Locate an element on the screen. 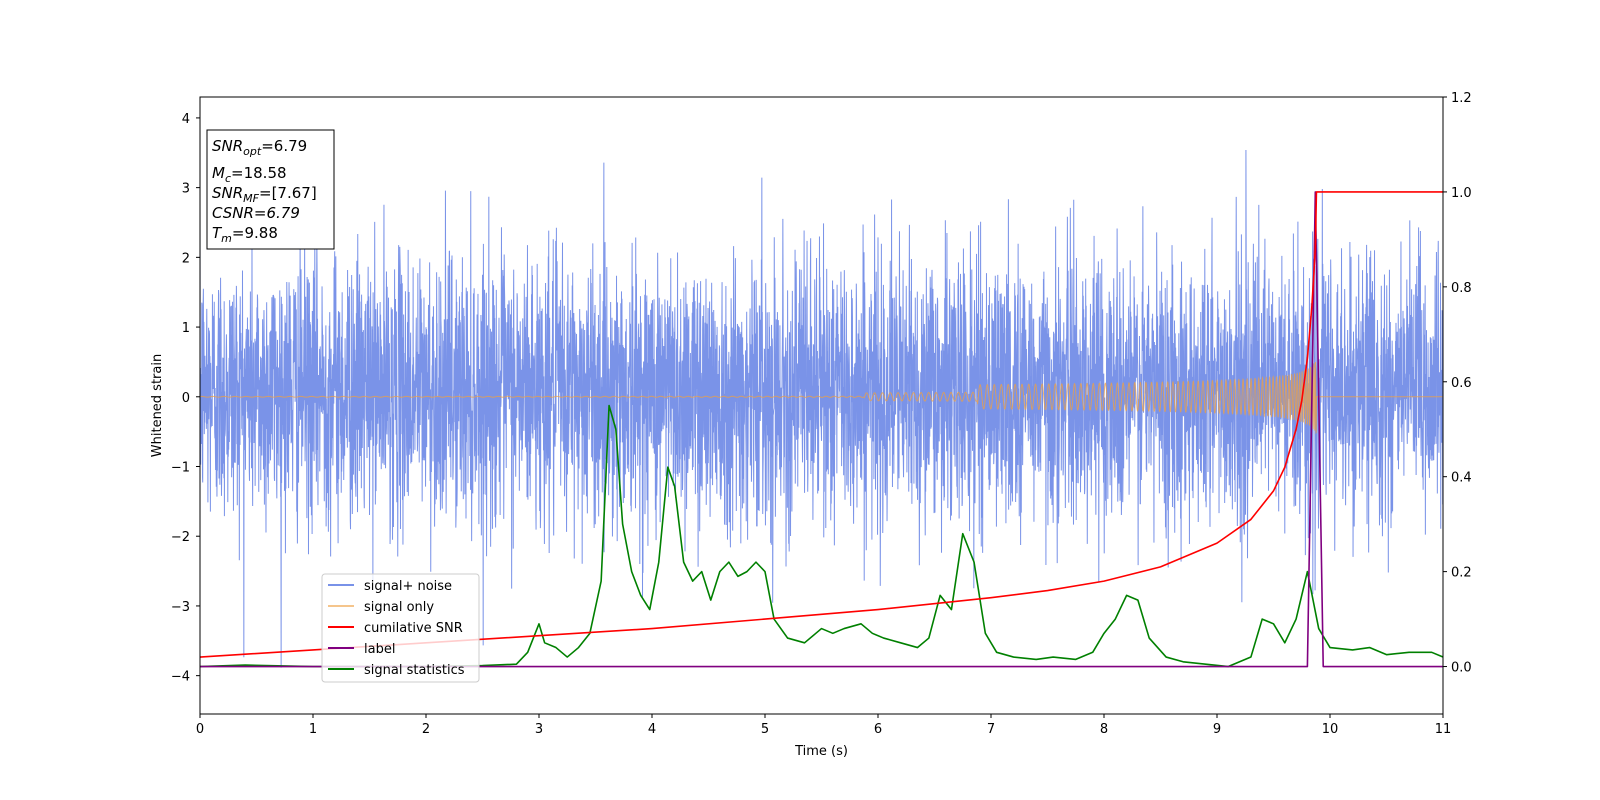 This screenshot has height=800, width=1600. left-y-tick-label: 1 is located at coordinates (186, 328).